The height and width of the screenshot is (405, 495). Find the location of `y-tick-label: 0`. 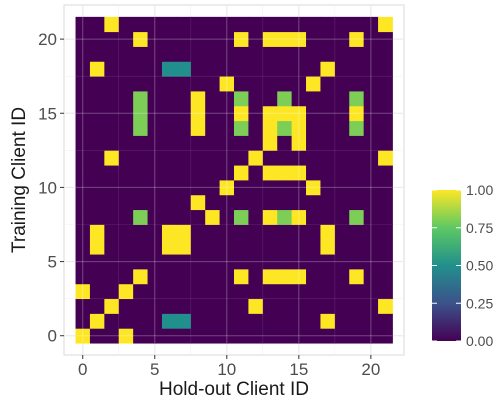

y-tick-label: 0 is located at coordinates (52, 336).